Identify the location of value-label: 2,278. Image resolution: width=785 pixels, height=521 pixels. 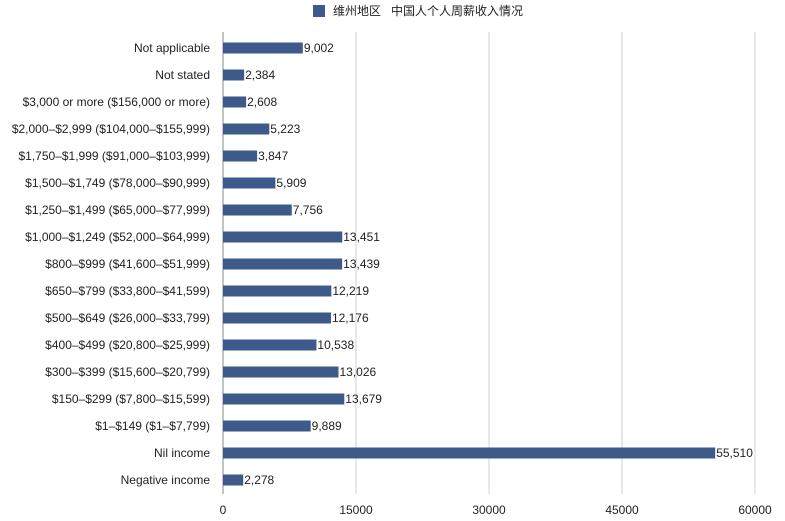
(259, 480).